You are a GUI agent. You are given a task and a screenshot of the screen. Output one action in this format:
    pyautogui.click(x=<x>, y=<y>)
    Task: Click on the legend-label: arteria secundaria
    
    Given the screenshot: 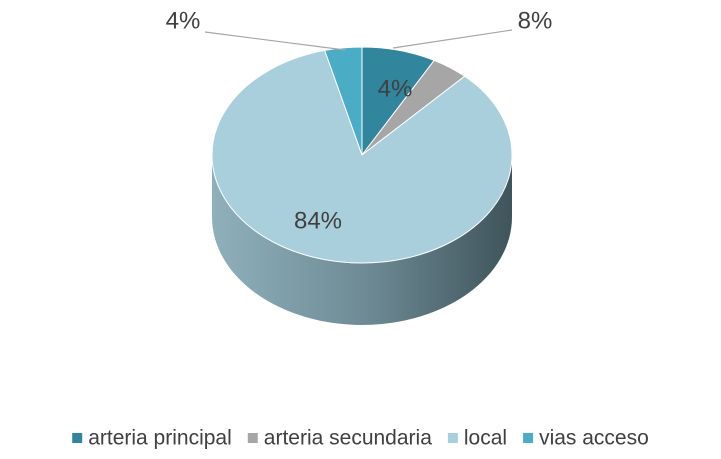 What is the action you would take?
    pyautogui.click(x=348, y=438)
    